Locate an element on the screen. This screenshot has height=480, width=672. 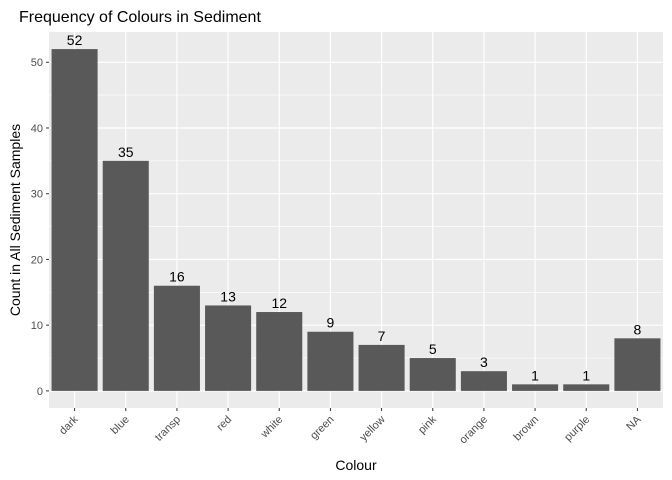
bar-white is located at coordinates (279, 351).